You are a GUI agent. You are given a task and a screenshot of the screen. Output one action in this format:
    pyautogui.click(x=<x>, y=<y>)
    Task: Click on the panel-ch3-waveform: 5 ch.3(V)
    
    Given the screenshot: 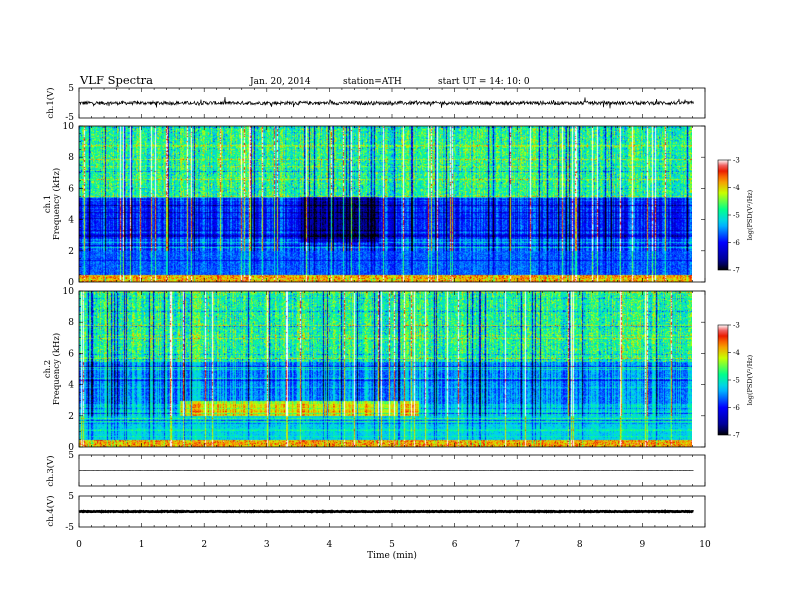 What is the action you would take?
    pyautogui.click(x=375, y=469)
    